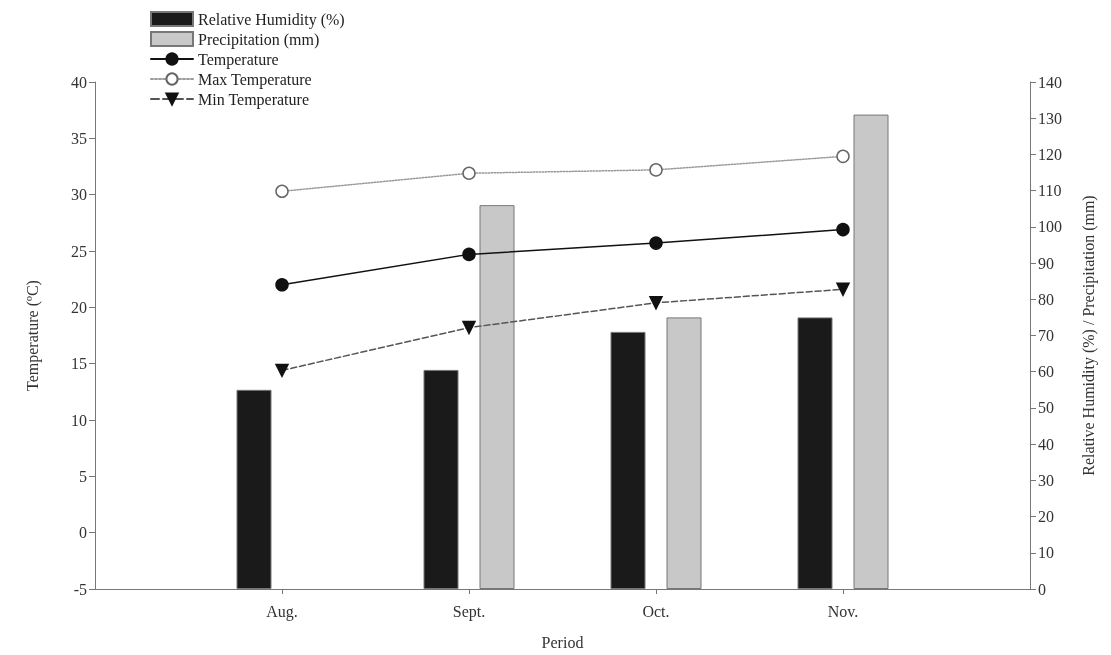  I want to click on y2-tick-label: 60, so click(1046, 372).